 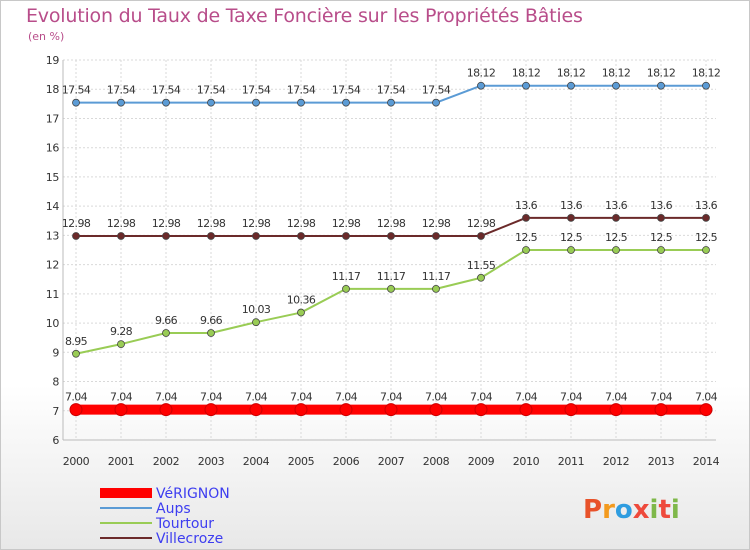 What do you see at coordinates (55, 411) in the screenshot?
I see `y-tick-label: 7` at bounding box center [55, 411].